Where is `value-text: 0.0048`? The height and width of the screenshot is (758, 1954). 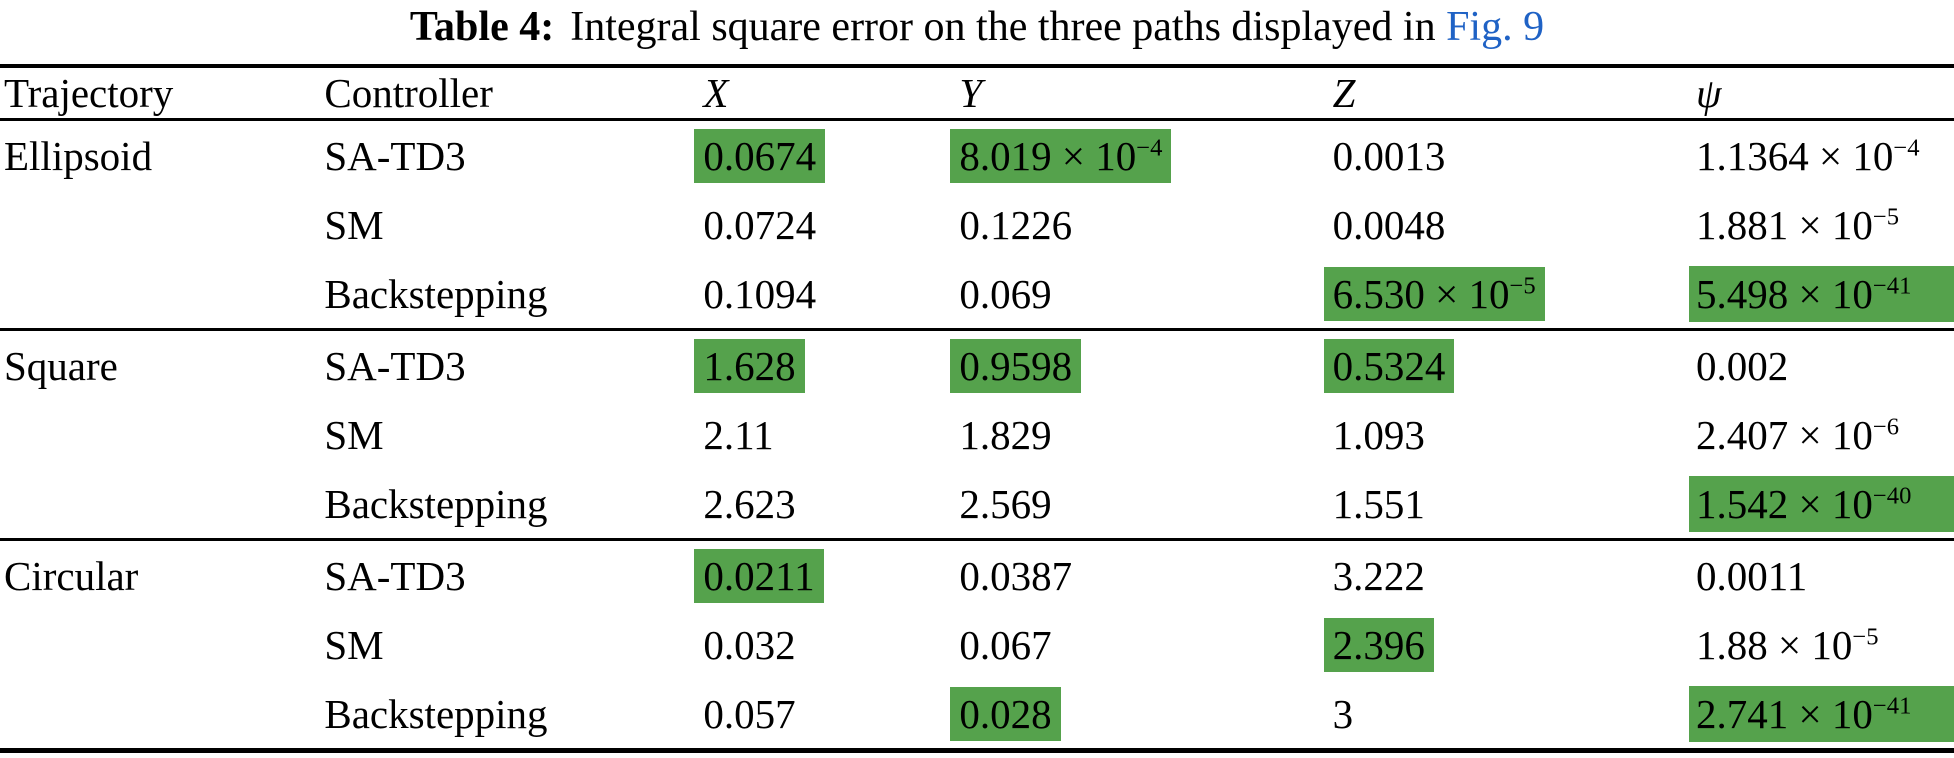
value-text: 0.0048 is located at coordinates (1389, 224).